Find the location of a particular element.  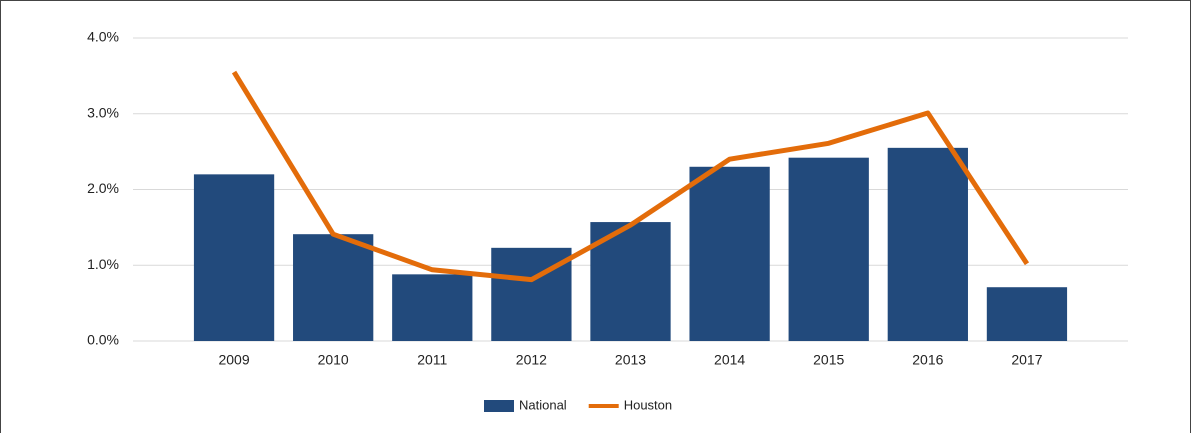

x-tick-label: 2011 is located at coordinates (432, 360).